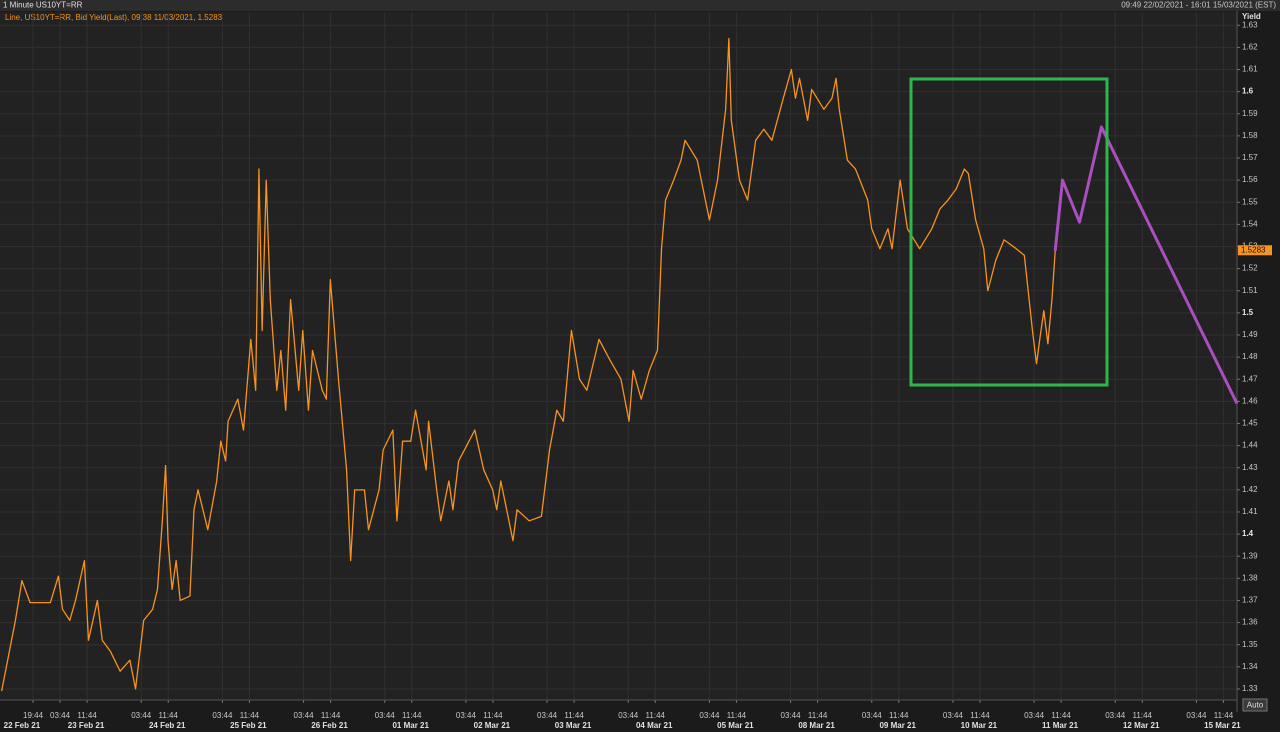 This screenshot has width=1280, height=732. What do you see at coordinates (897, 725) in the screenshot?
I see `x-date-label: 09 Mar 21` at bounding box center [897, 725].